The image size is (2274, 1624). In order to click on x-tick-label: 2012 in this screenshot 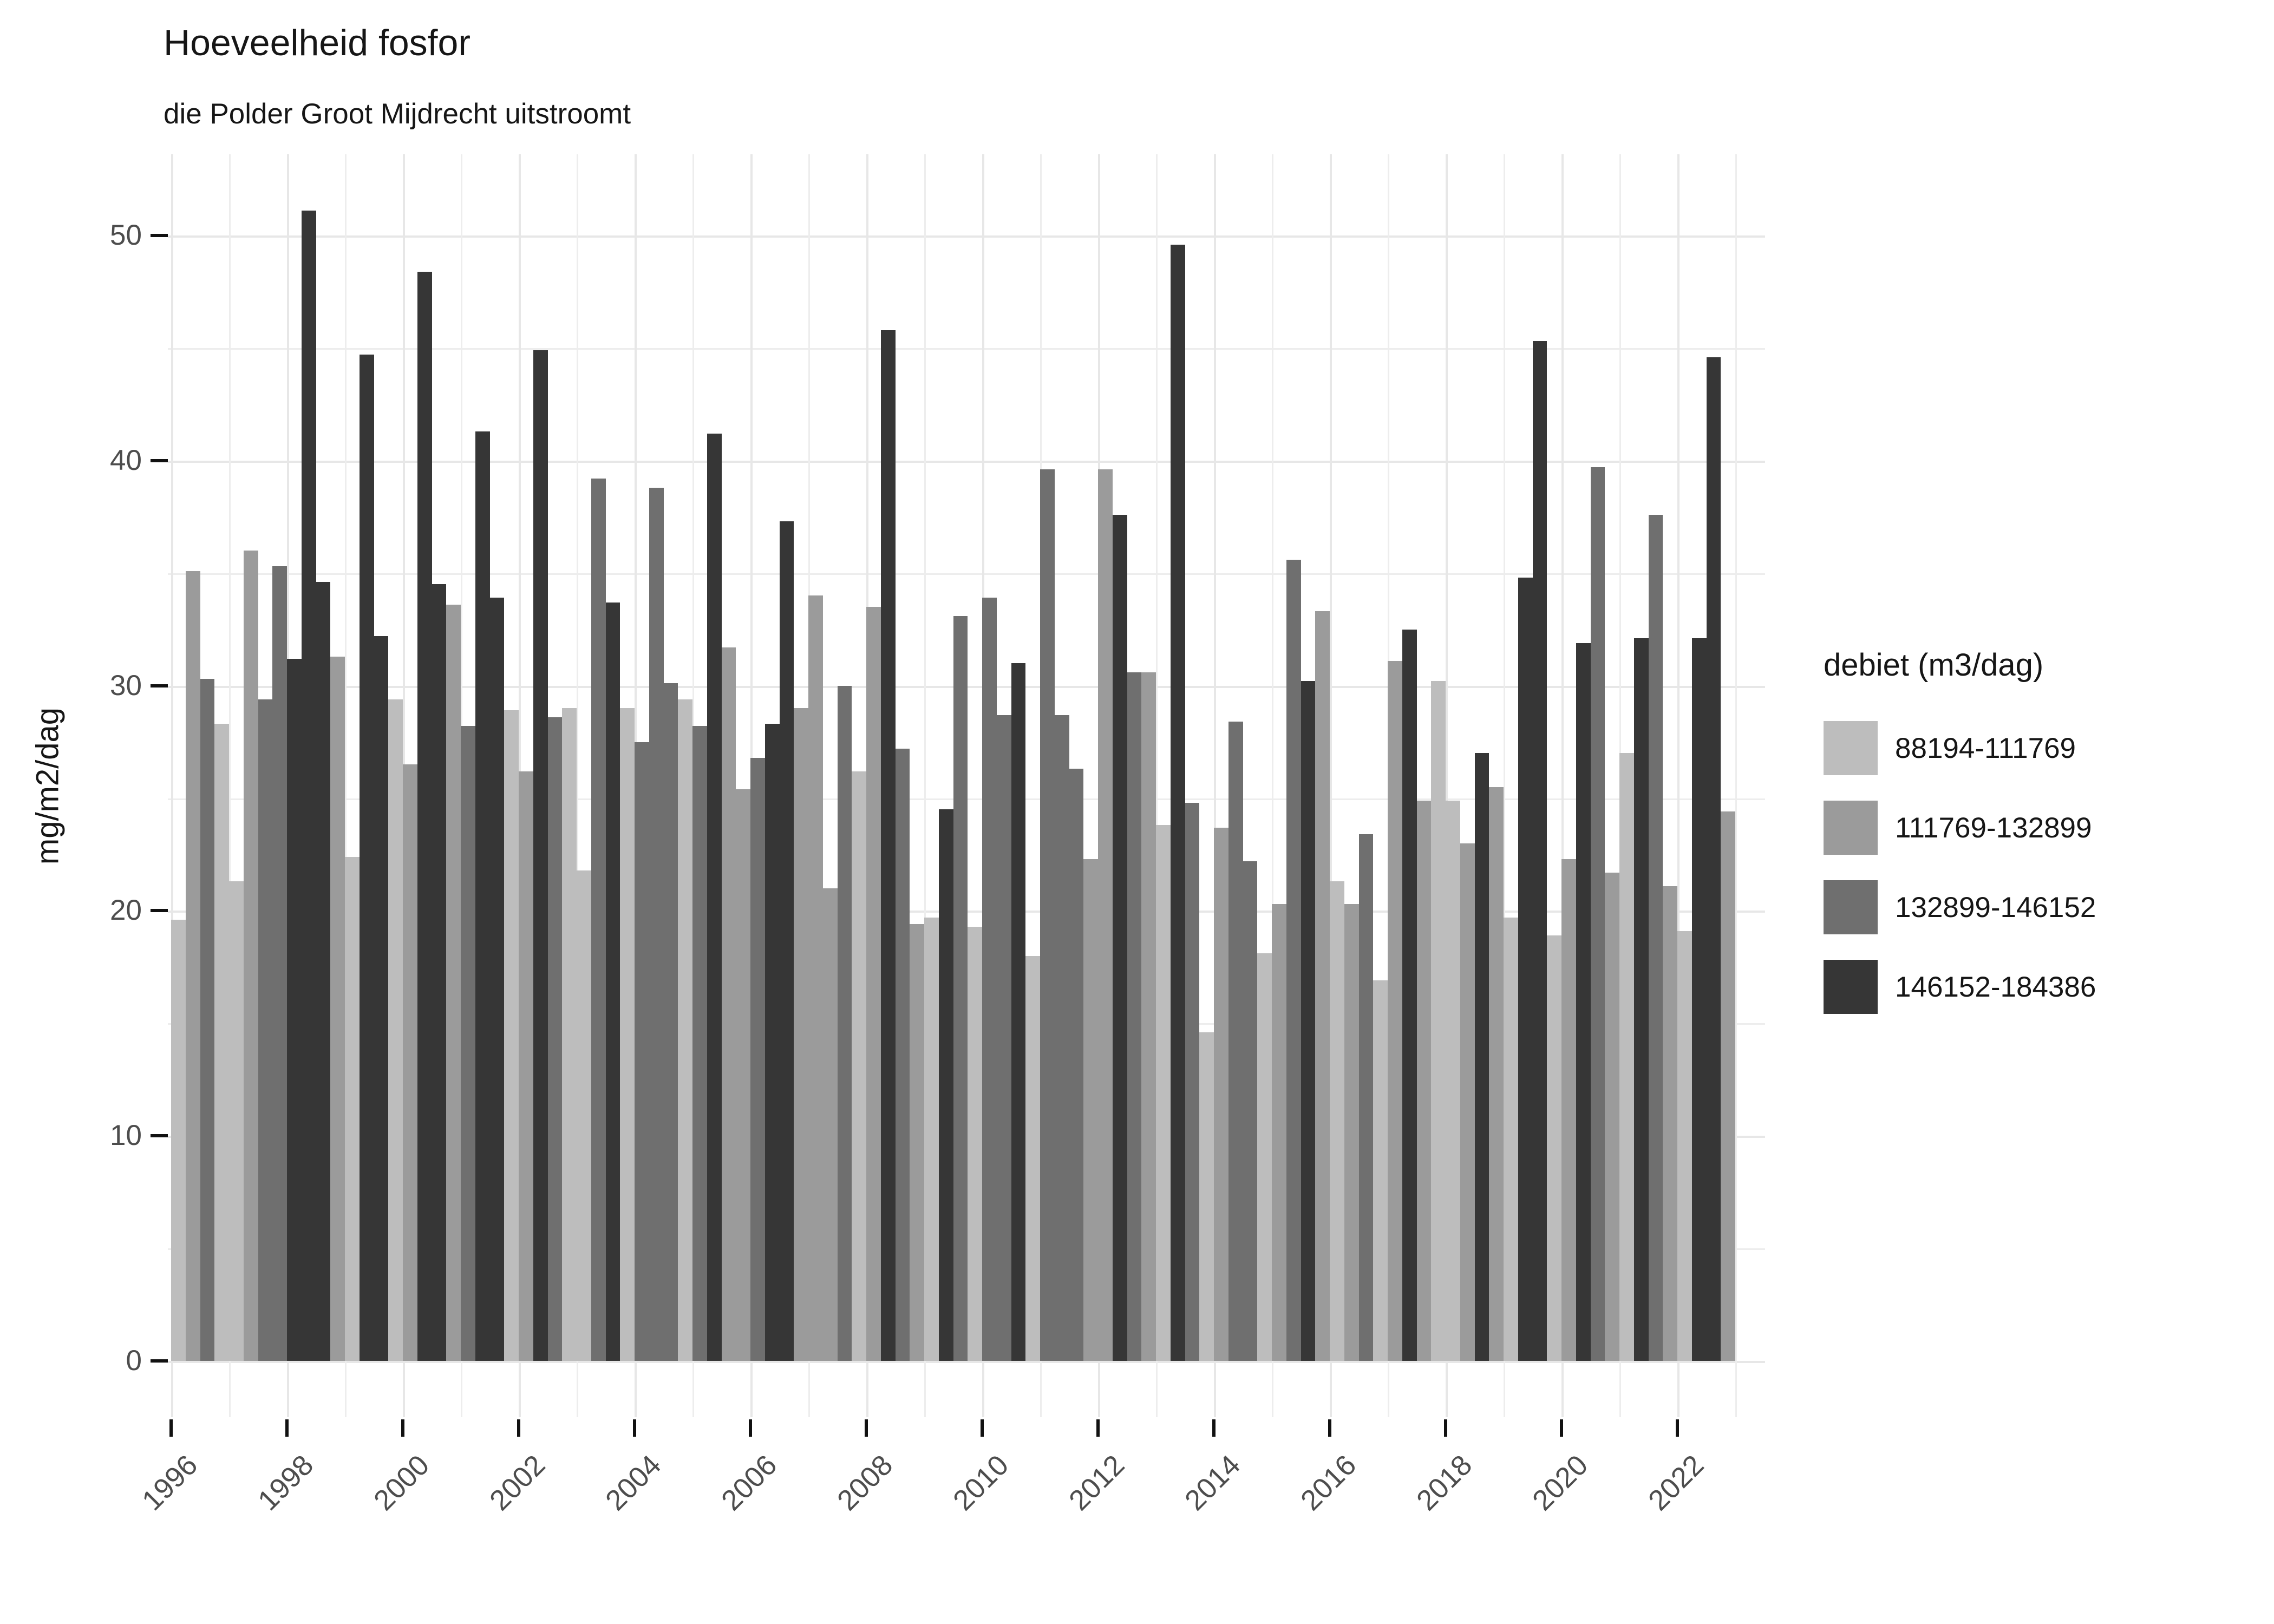, I will do `click(1097, 1483)`.